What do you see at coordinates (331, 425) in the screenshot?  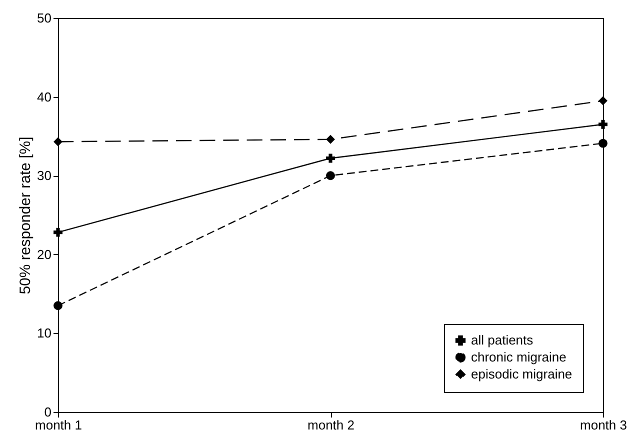 I see `x-tick-label: month 2` at bounding box center [331, 425].